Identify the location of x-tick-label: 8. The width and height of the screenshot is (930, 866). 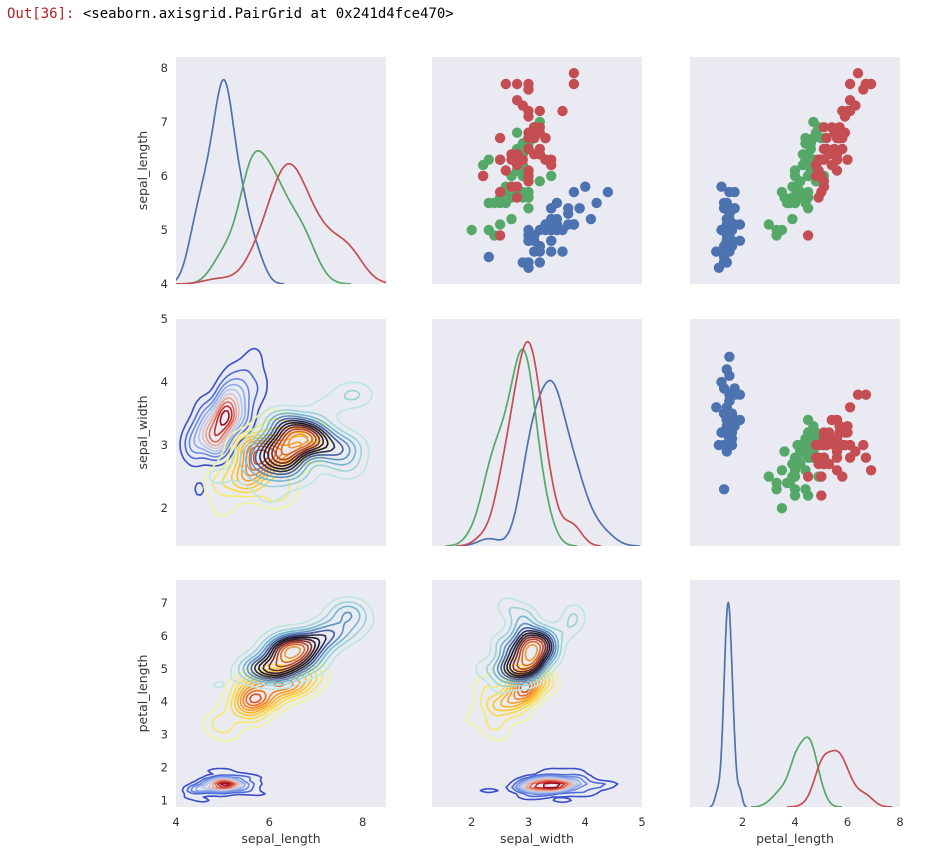
(899, 822).